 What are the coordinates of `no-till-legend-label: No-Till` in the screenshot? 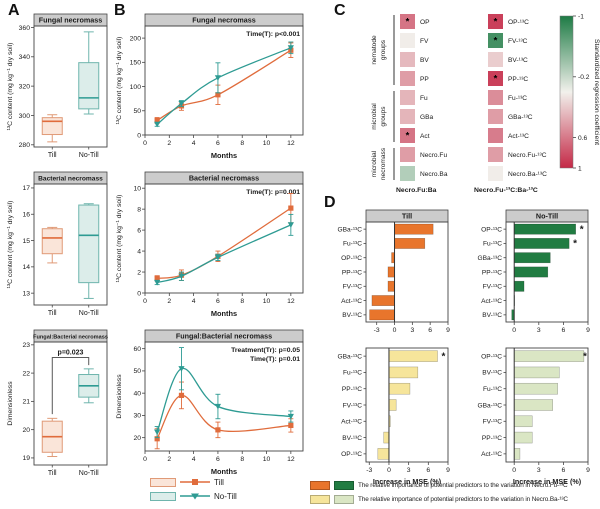 It's located at (225, 496).